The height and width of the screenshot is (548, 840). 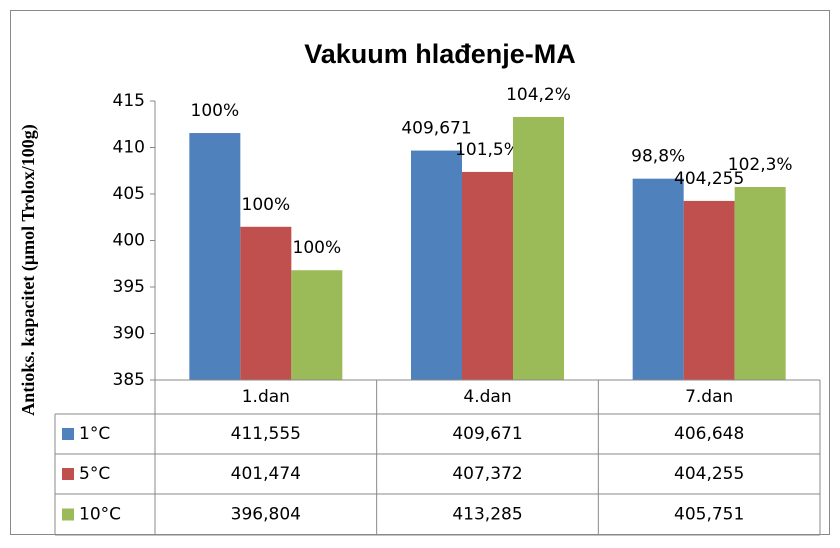 I want to click on table-header: 1.dan, so click(x=266, y=397).